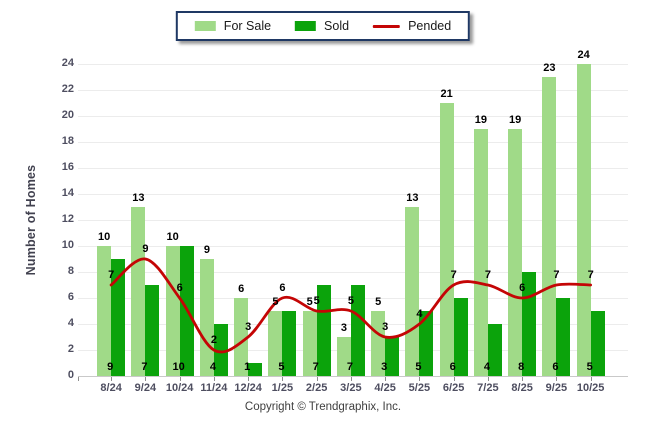 The height and width of the screenshot is (434, 646). Describe the element at coordinates (337, 26) in the screenshot. I see `legend-label-sold: Sold` at that location.